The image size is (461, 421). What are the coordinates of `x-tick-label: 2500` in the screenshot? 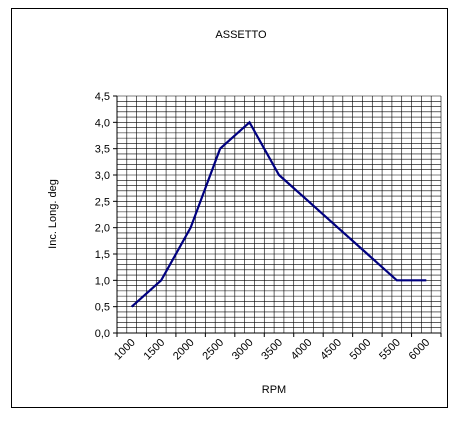 It's located at (213, 350).